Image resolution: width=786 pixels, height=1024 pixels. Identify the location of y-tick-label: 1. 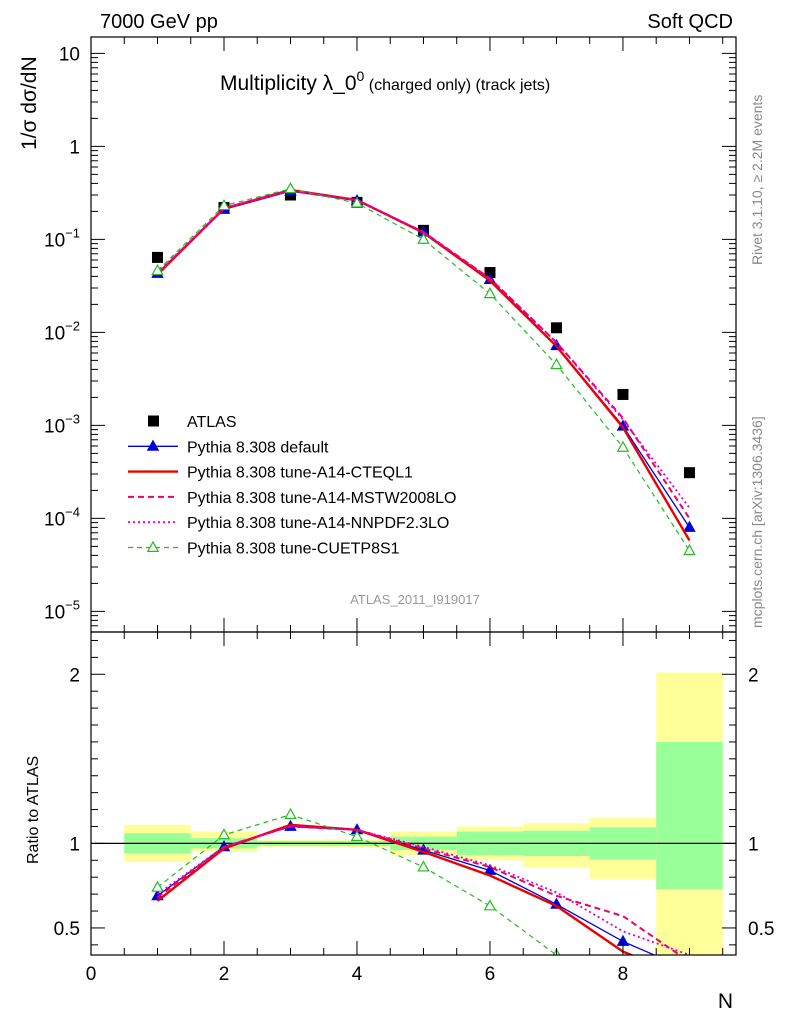
(74, 147).